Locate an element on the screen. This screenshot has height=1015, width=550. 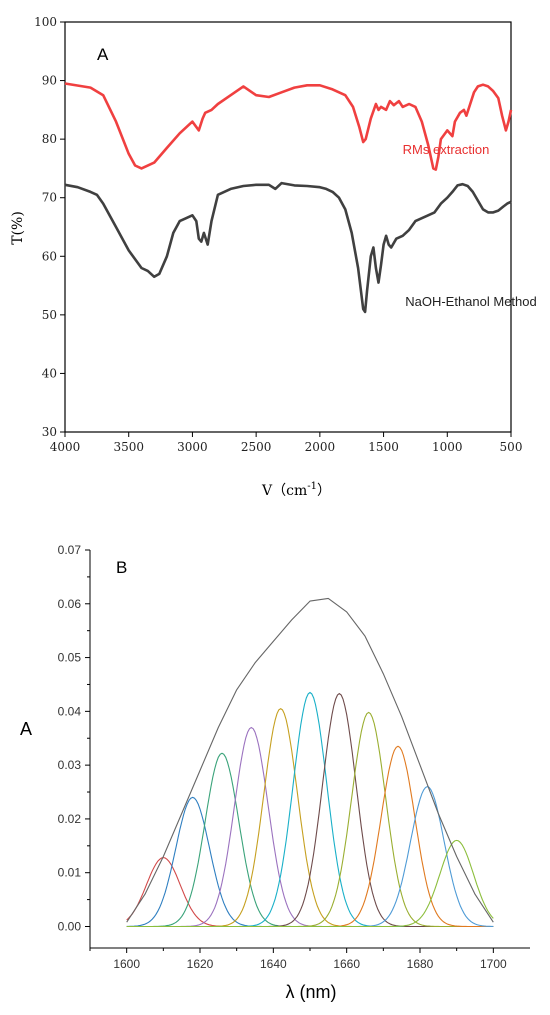
panel-a-x-tick-label: 500 is located at coordinates (511, 447).